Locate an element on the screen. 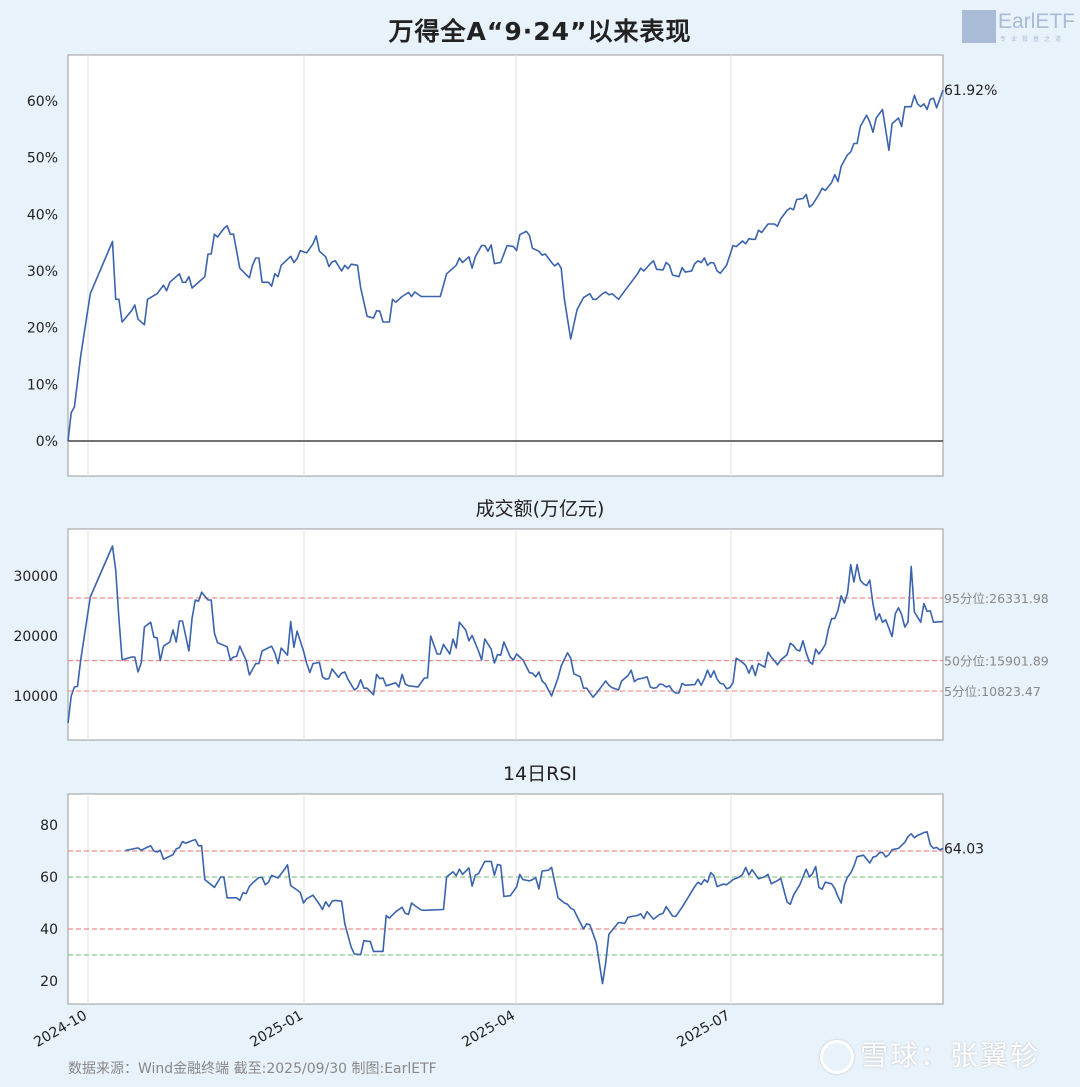 This screenshot has height=1087, width=1080. y-tick-label: 10% is located at coordinates (42, 385).